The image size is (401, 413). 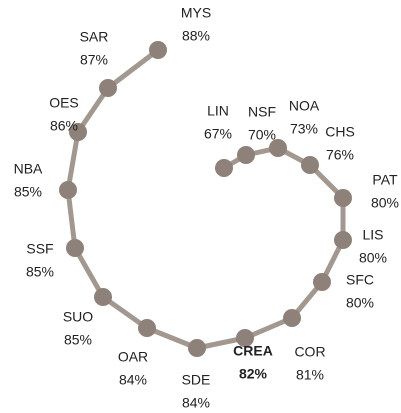 What do you see at coordinates (39, 249) in the screenshot?
I see `category-label: SSF` at bounding box center [39, 249].